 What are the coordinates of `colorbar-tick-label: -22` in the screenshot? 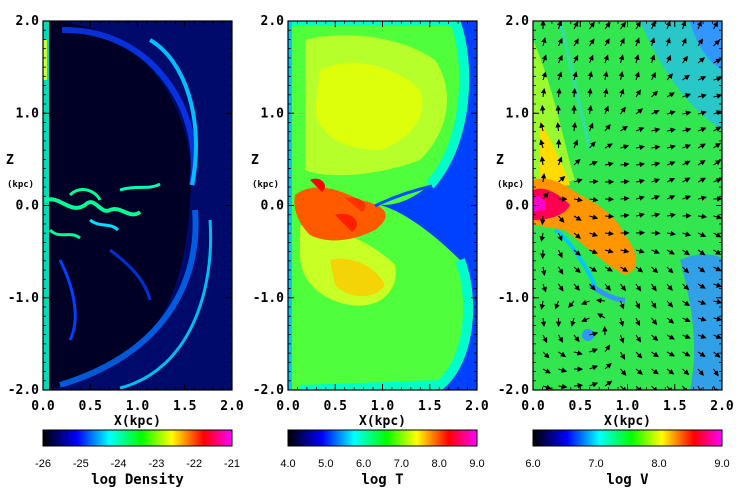 It's located at (194, 464).